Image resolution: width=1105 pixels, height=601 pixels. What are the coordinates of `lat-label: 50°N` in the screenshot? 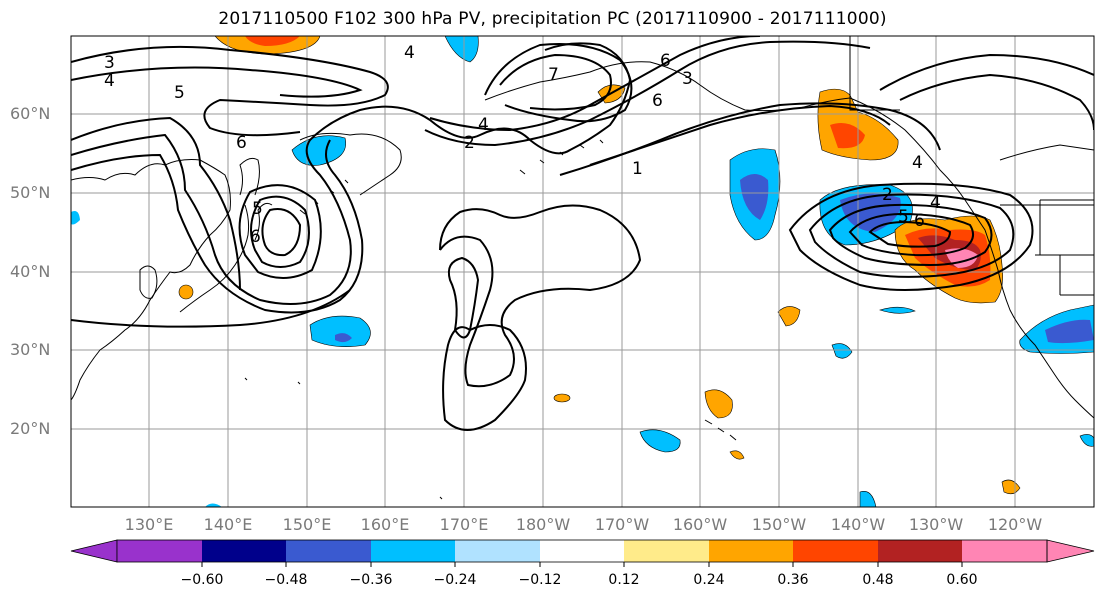 It's located at (30, 192).